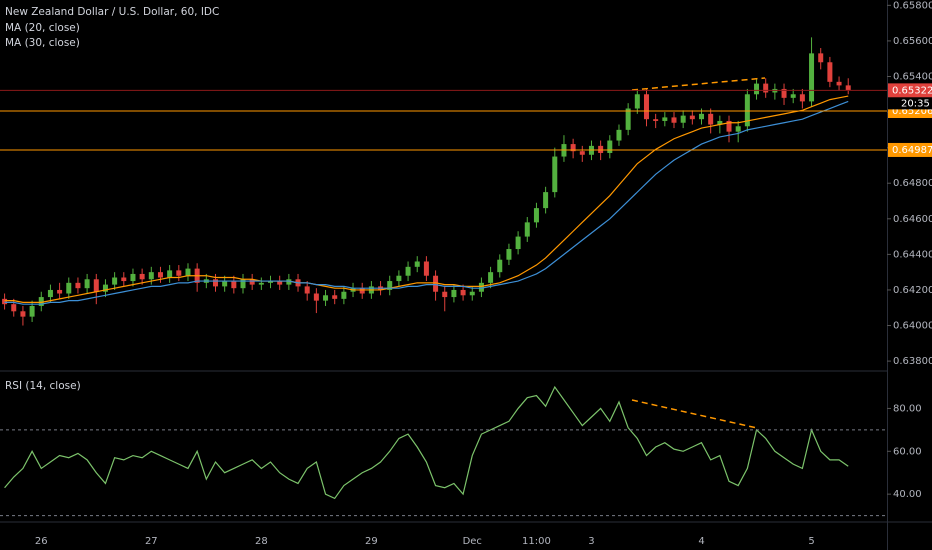 This screenshot has width=932, height=550. I want to click on level-label: 0.65206, so click(912, 111).